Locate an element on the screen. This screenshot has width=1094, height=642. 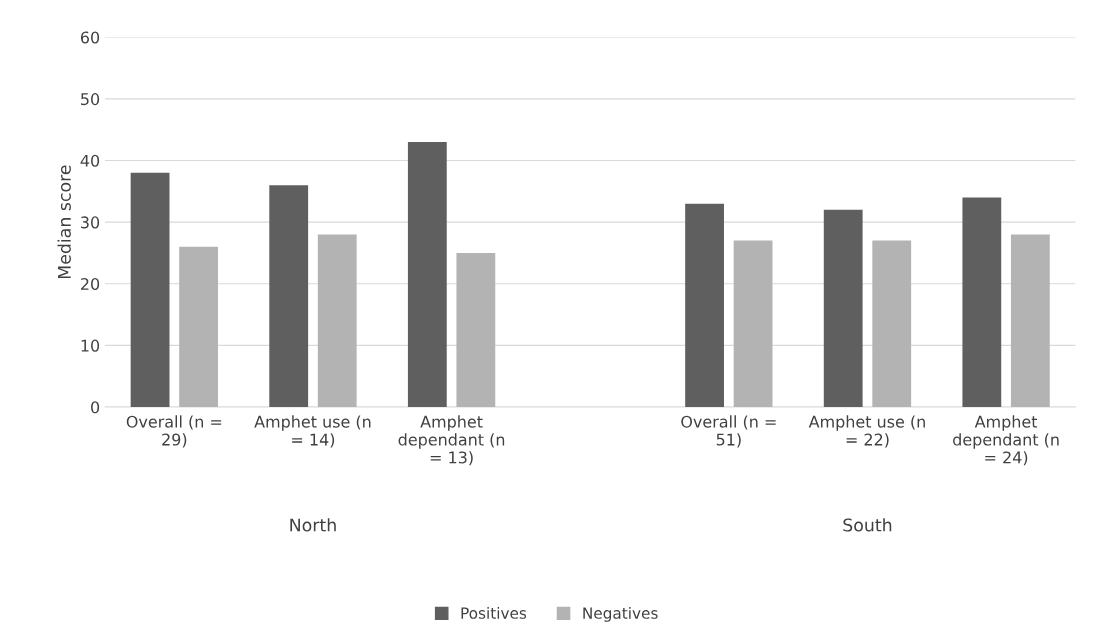
text: North is located at coordinates (313, 525).